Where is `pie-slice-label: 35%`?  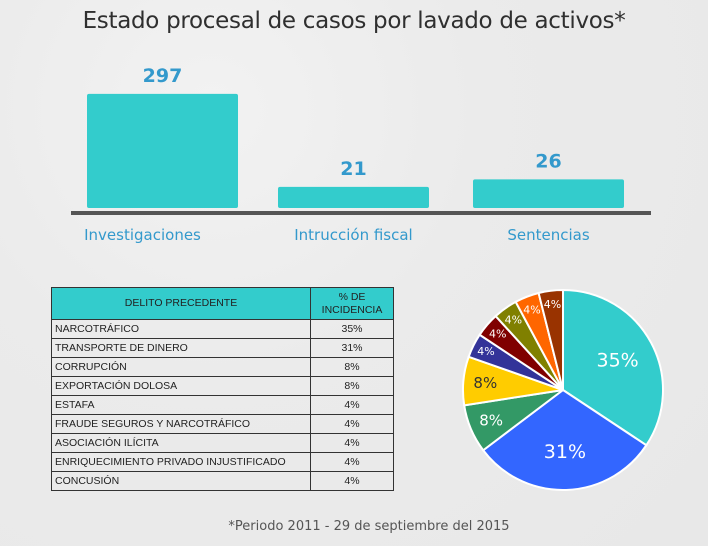
pie-slice-label: 35% is located at coordinates (618, 361).